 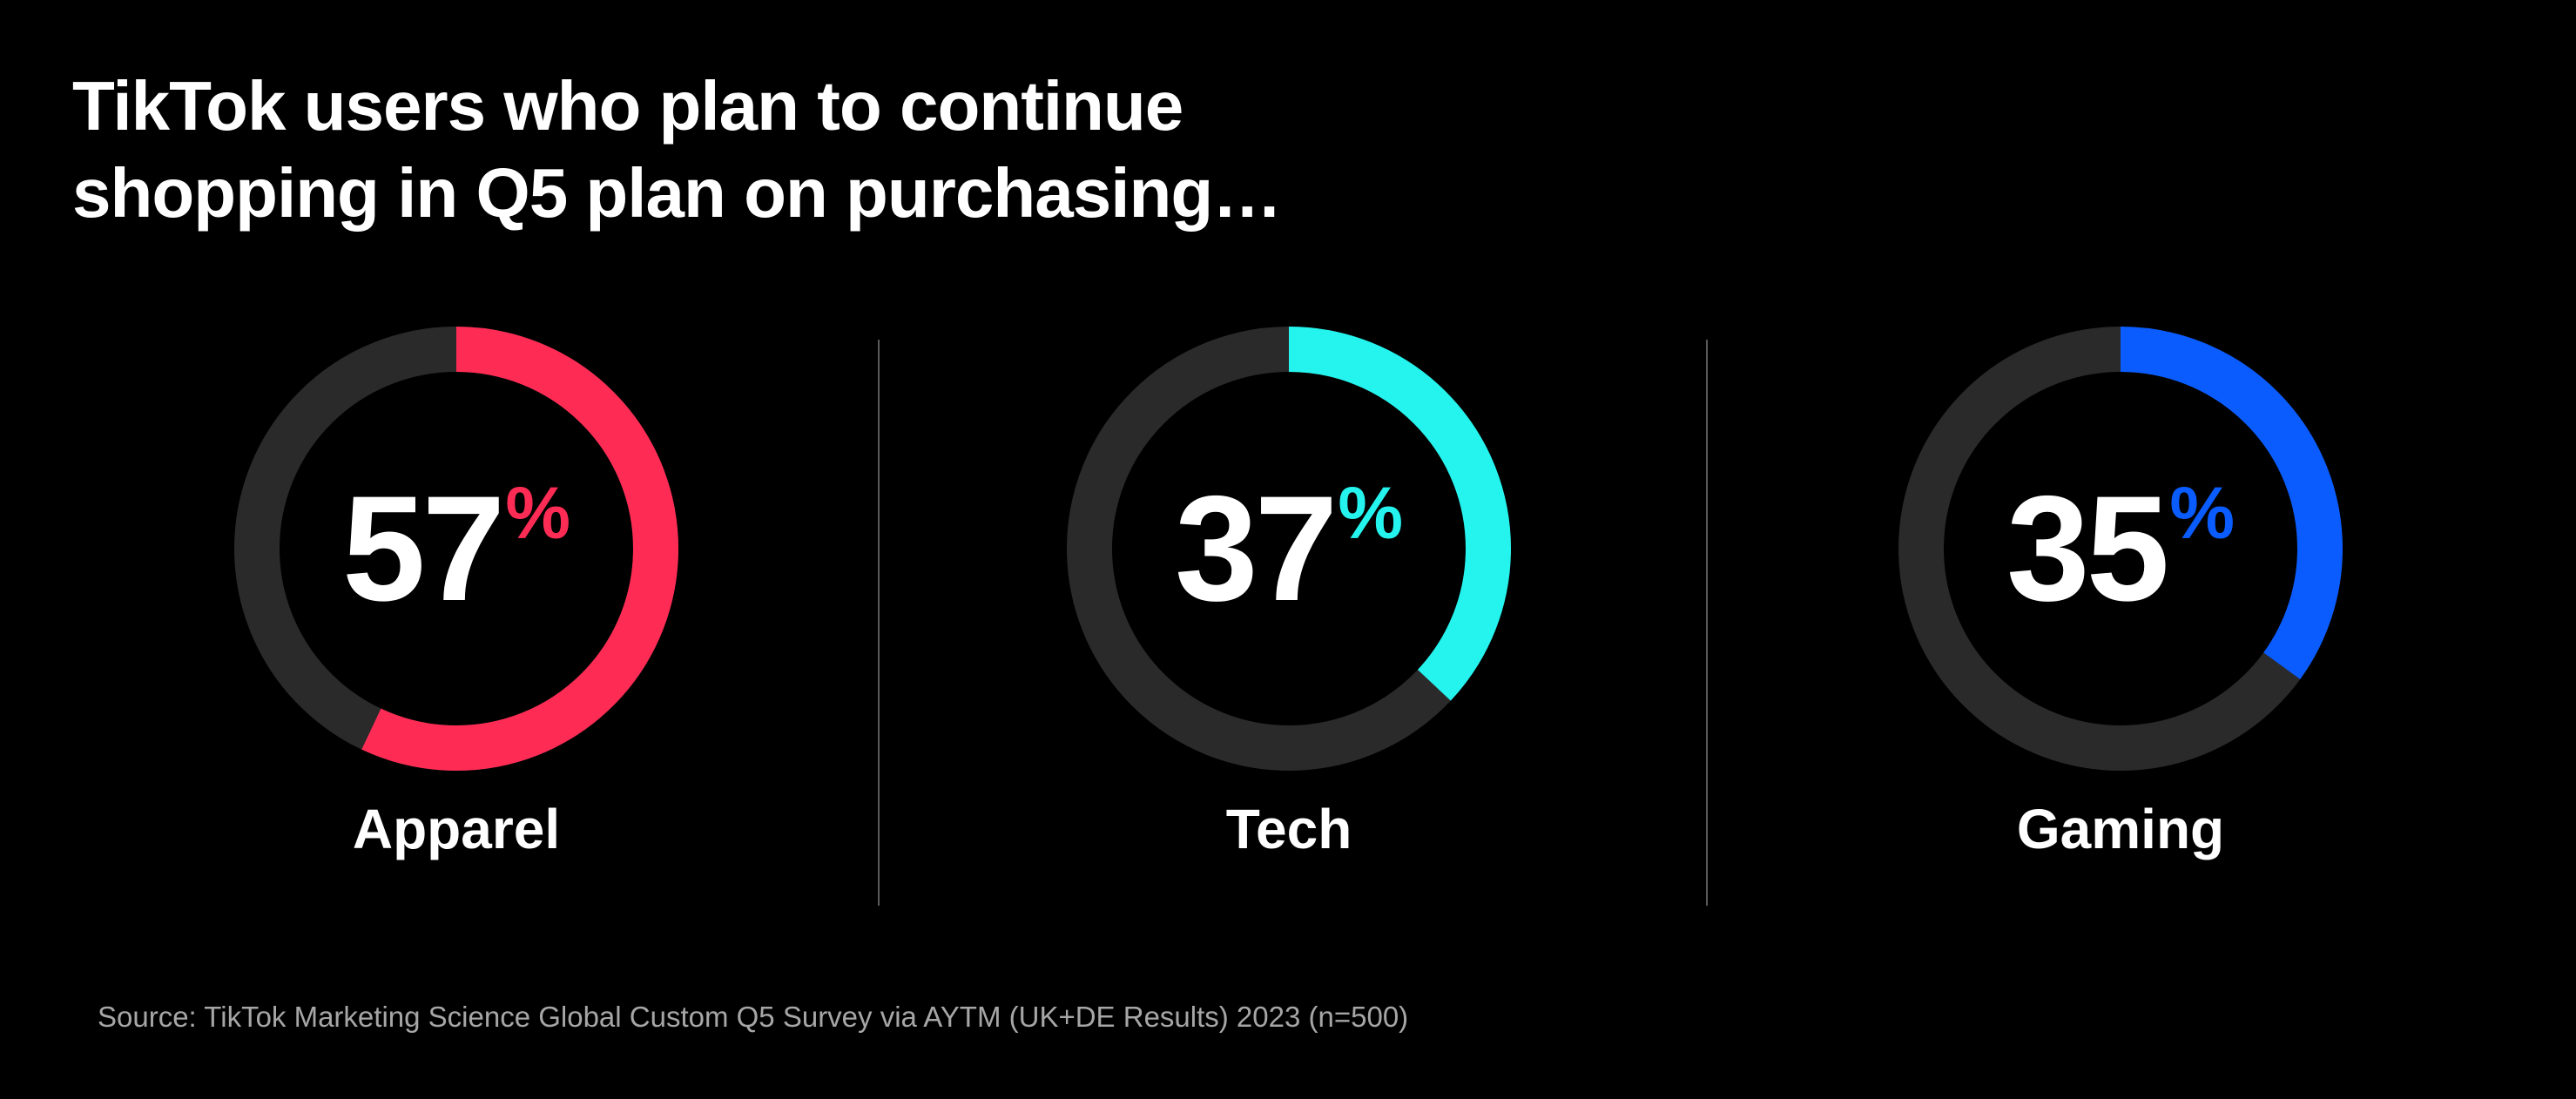 What do you see at coordinates (627, 106) in the screenshot?
I see `chart-title-line-1: TikTok users who plan to continue` at bounding box center [627, 106].